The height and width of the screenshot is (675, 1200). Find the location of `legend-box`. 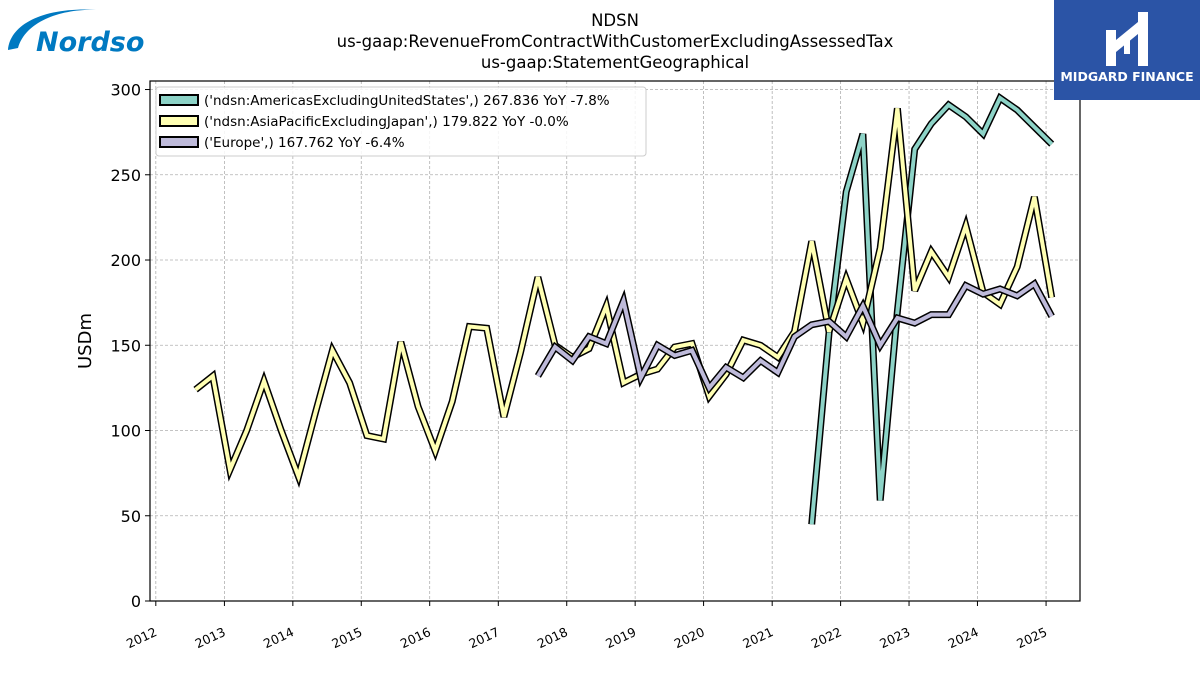

legend-box is located at coordinates (401, 121).